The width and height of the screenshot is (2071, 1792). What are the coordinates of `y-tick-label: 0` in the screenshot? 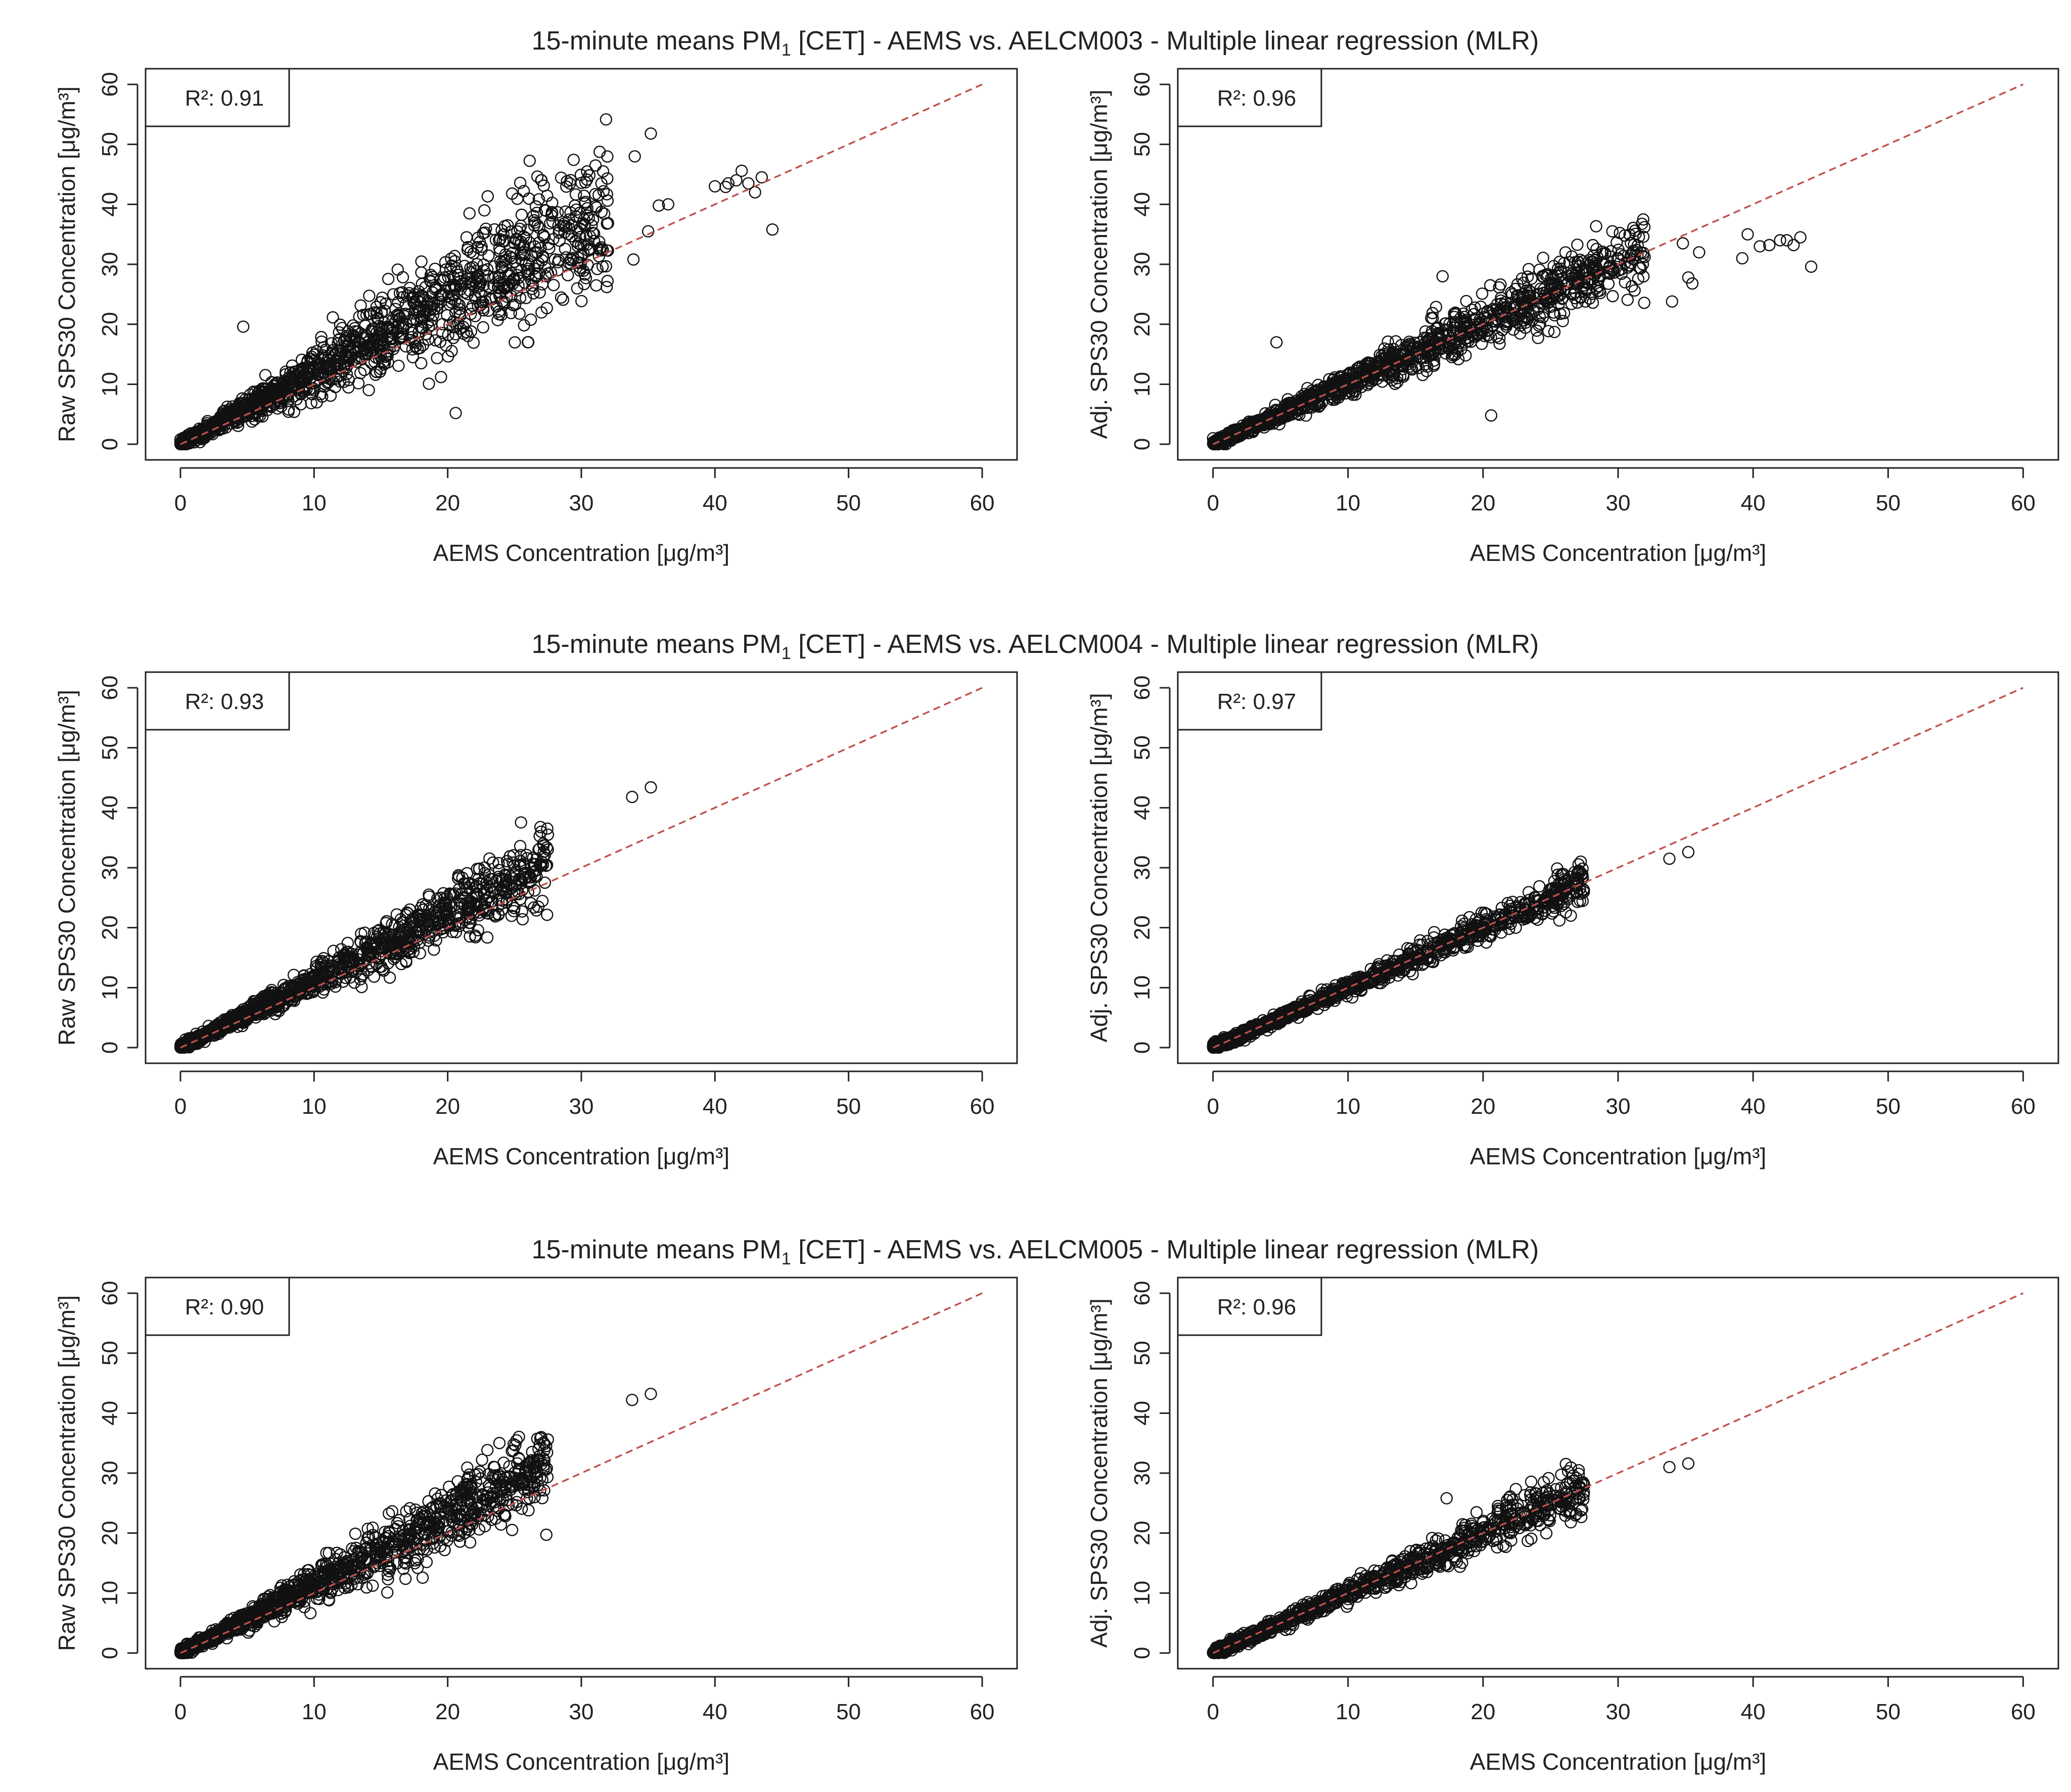 It's located at (1142, 444).